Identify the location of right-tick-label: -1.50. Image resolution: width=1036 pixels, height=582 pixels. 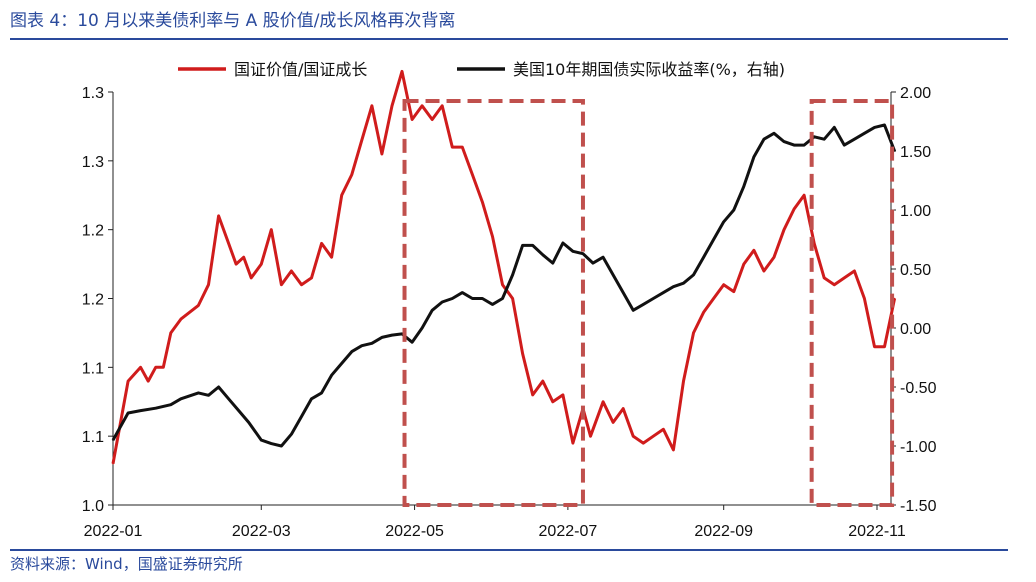
(918, 506).